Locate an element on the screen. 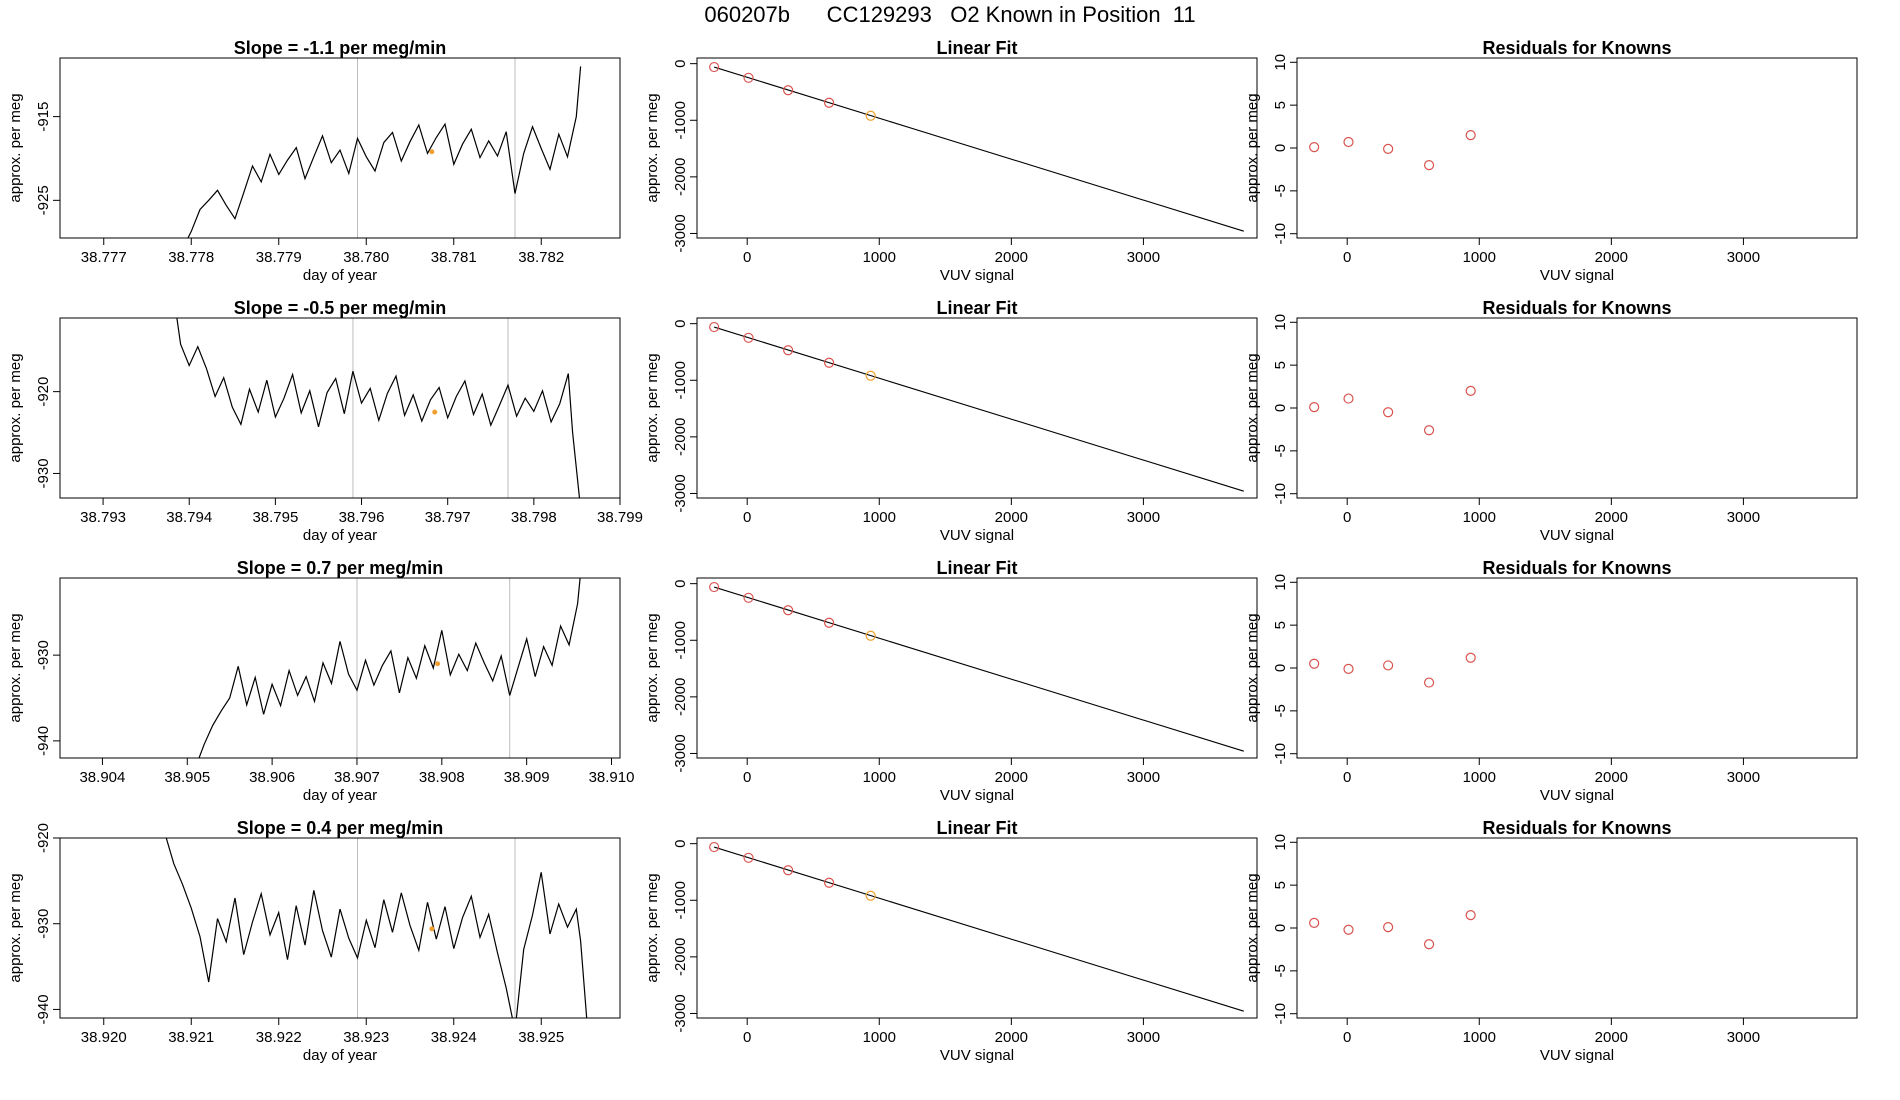 The width and height of the screenshot is (1900, 1100). x-tick-label: 38.777 is located at coordinates (104, 257).